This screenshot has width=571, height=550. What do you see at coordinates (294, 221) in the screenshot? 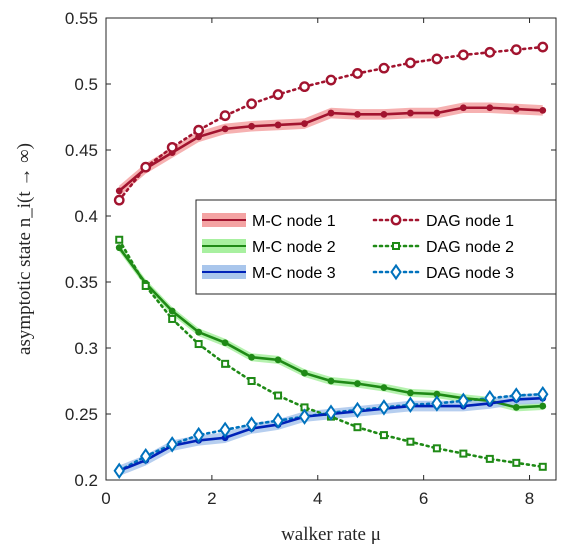
I see `legend-label-mc-1: M-C node 1` at bounding box center [294, 221].